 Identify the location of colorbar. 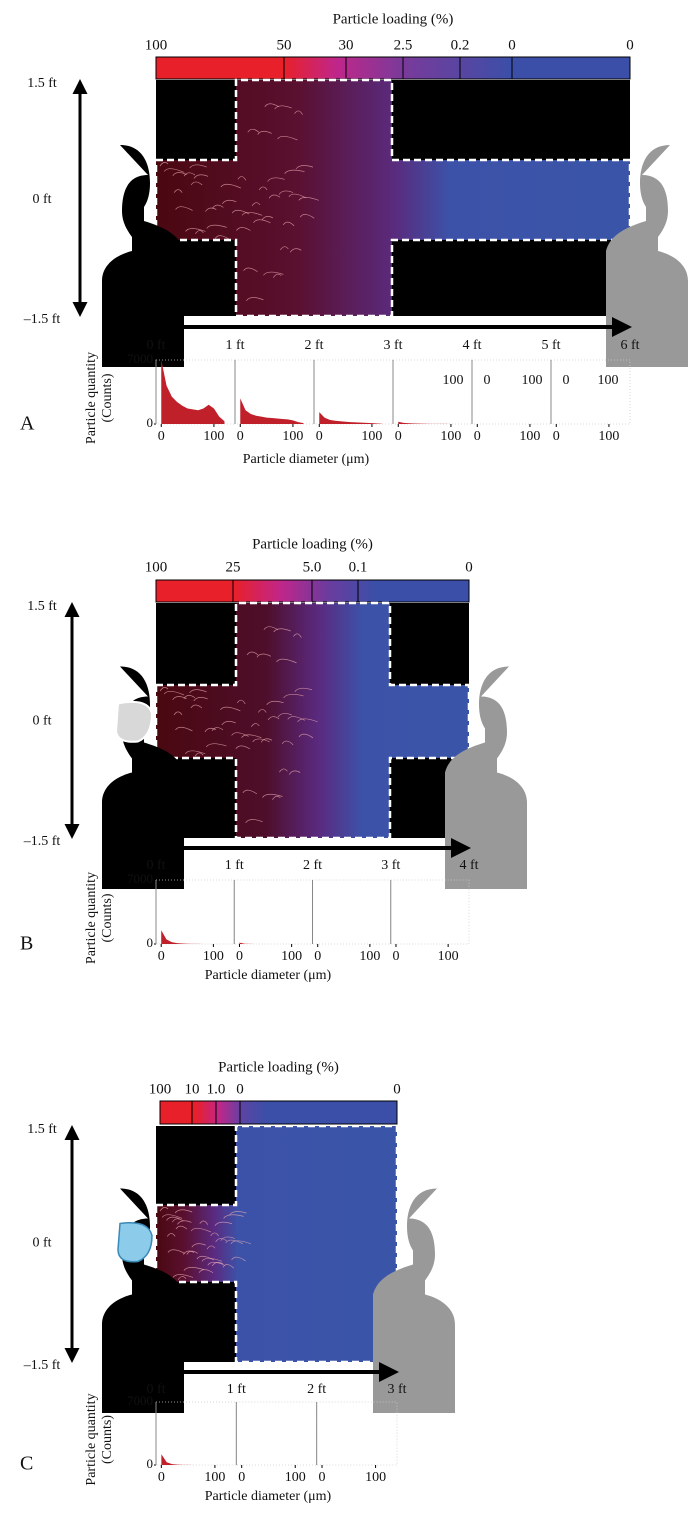
(393, 68).